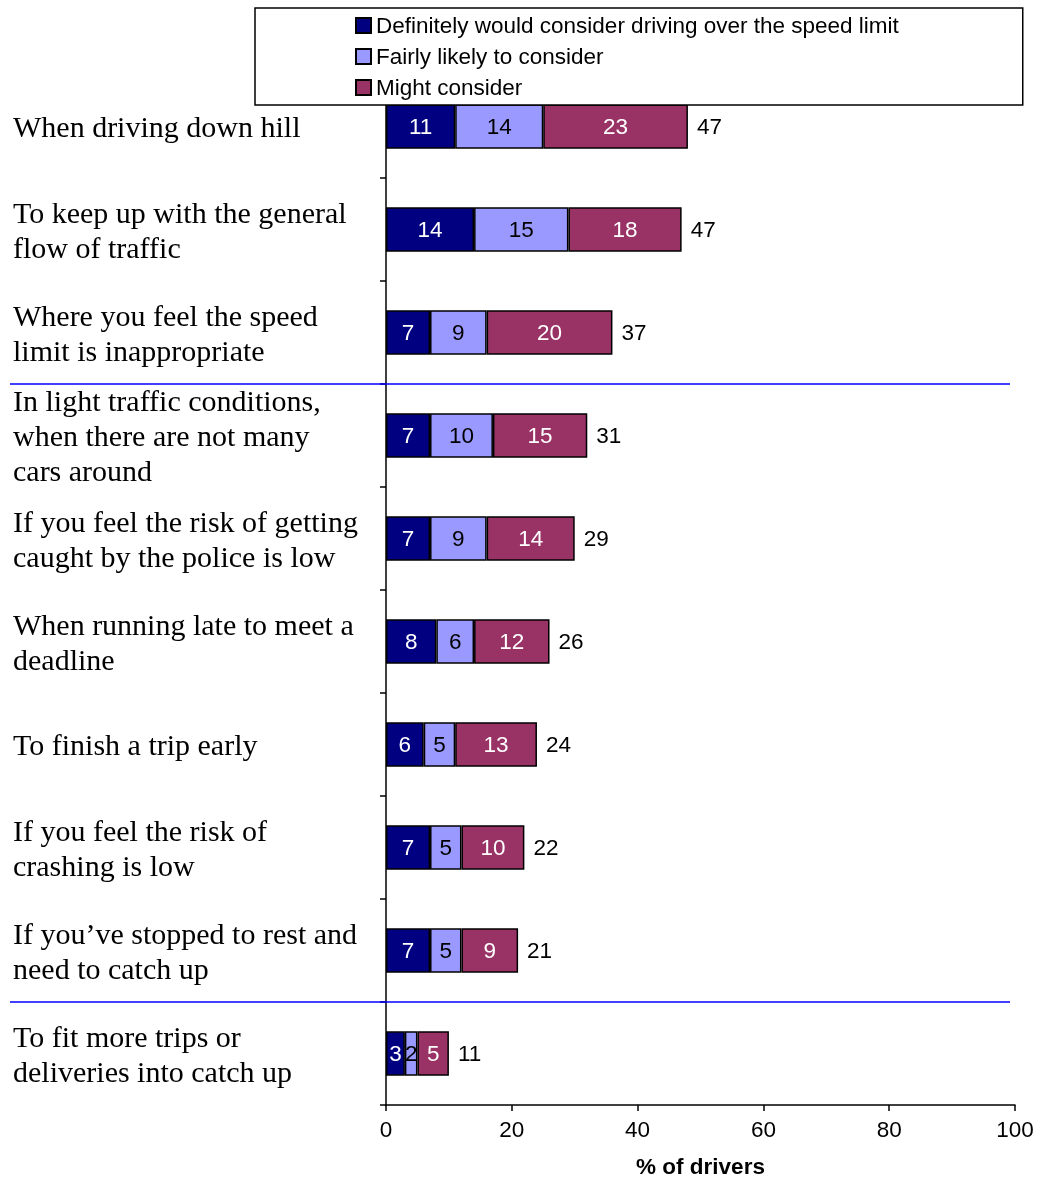  What do you see at coordinates (596, 538) in the screenshot?
I see `total-label: 29` at bounding box center [596, 538].